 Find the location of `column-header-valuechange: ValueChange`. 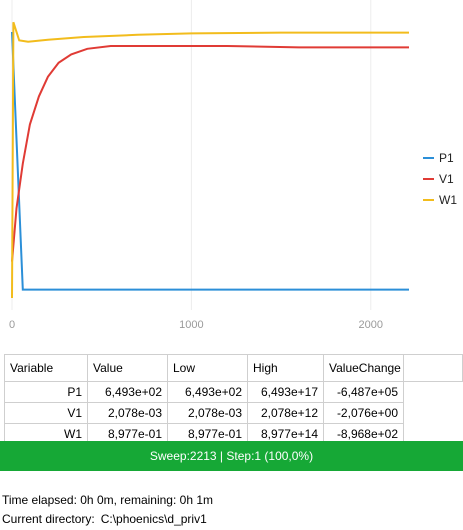

column-header-valuechange: ValueChange is located at coordinates (363, 368).